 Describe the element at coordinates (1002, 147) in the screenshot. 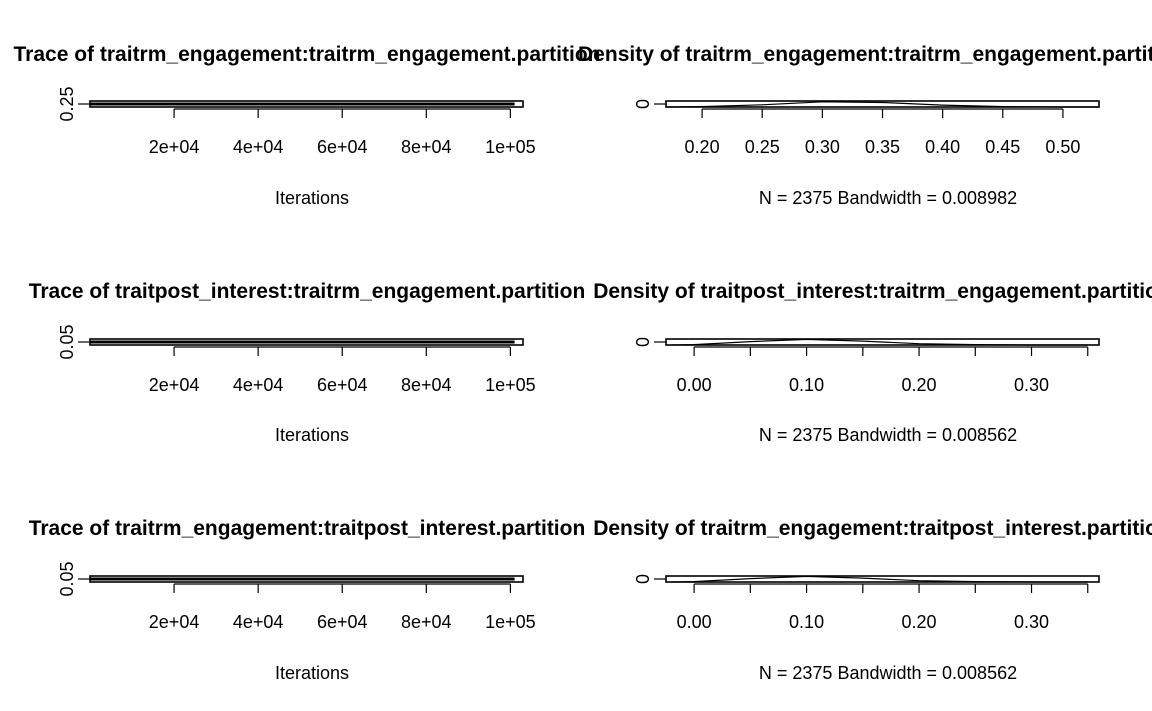

I see `x-tick-label: 0.45` at that location.